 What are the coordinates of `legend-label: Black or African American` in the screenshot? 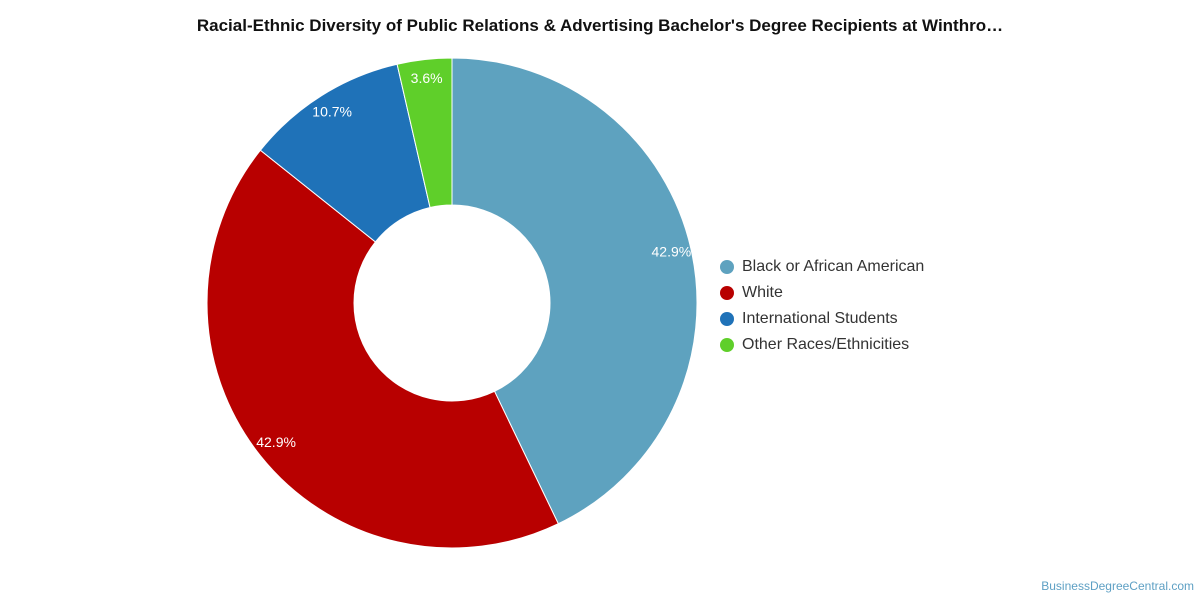 It's located at (833, 266).